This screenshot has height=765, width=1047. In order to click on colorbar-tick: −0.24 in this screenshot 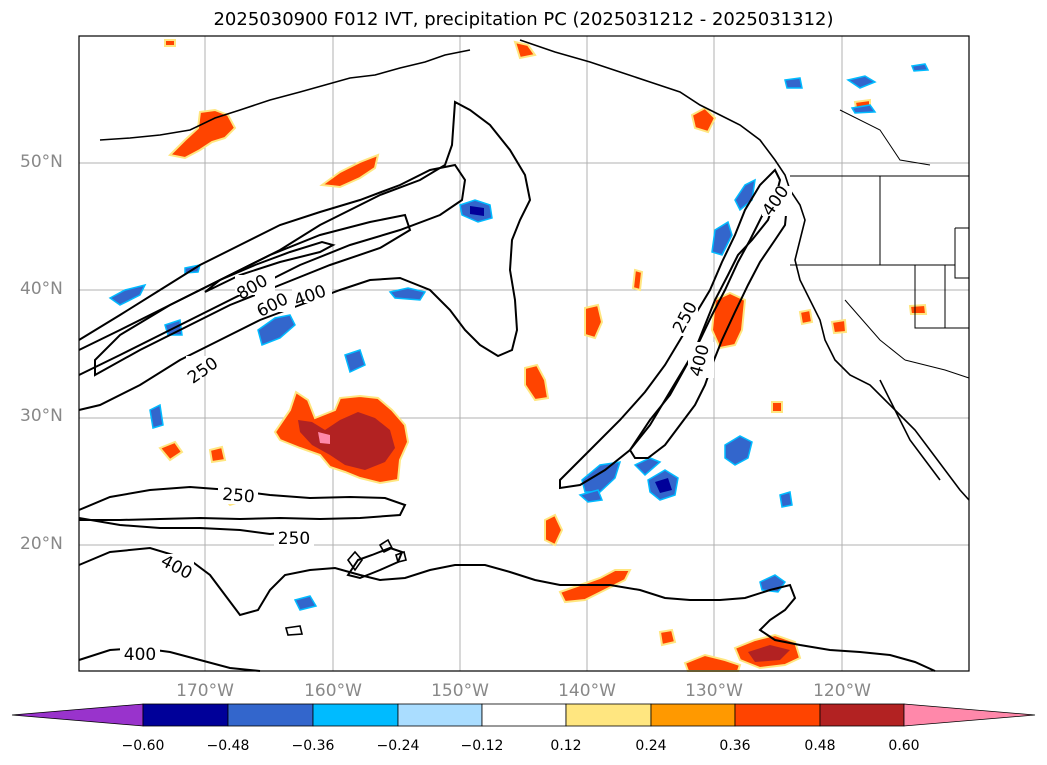, I will do `click(398, 746)`.